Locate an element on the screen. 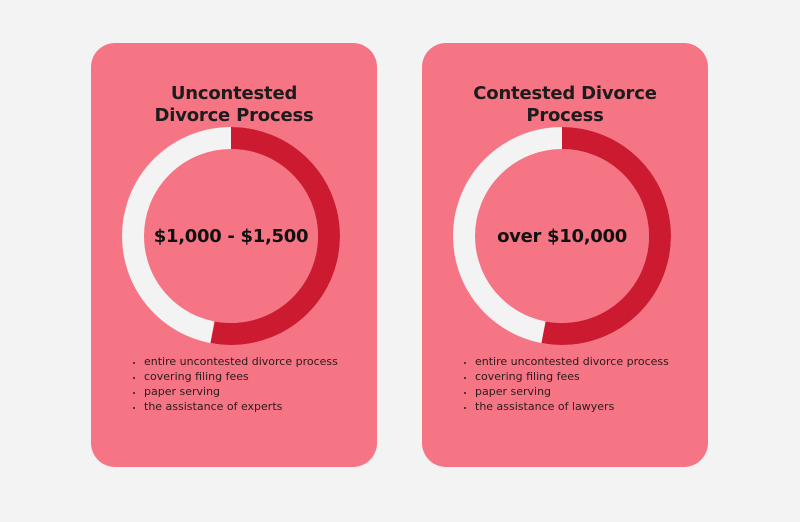  card-title-line: Divorce Process is located at coordinates (234, 115).